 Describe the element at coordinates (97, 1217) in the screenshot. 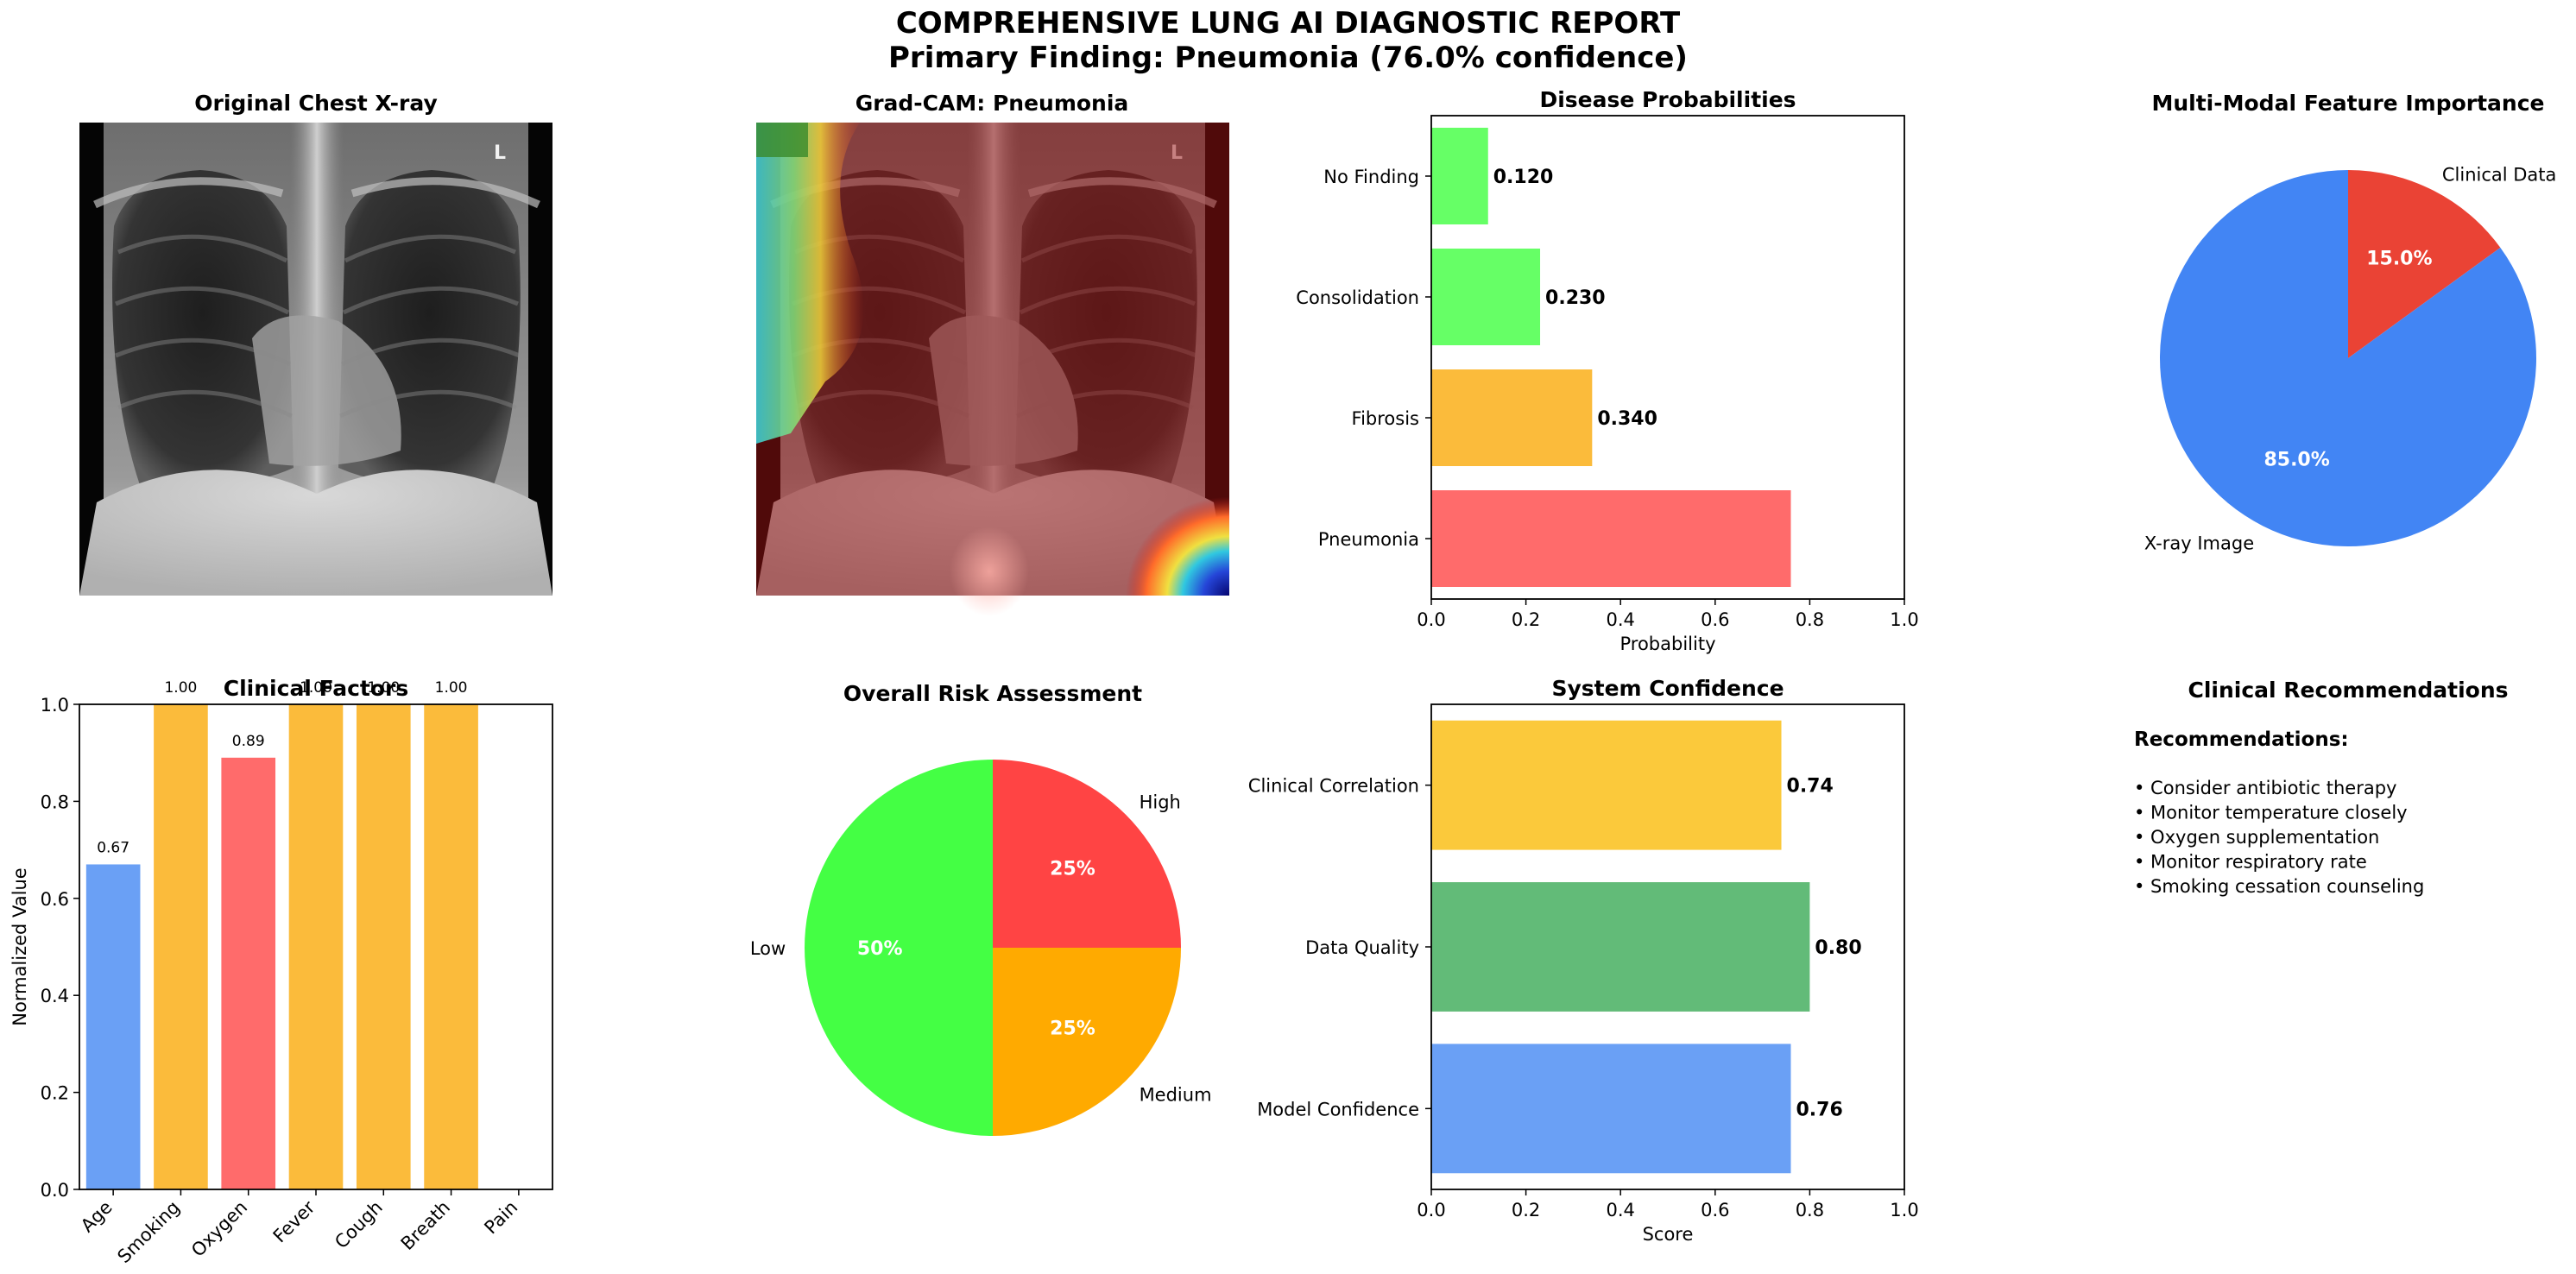

I see `x-tick-label: Age` at that location.